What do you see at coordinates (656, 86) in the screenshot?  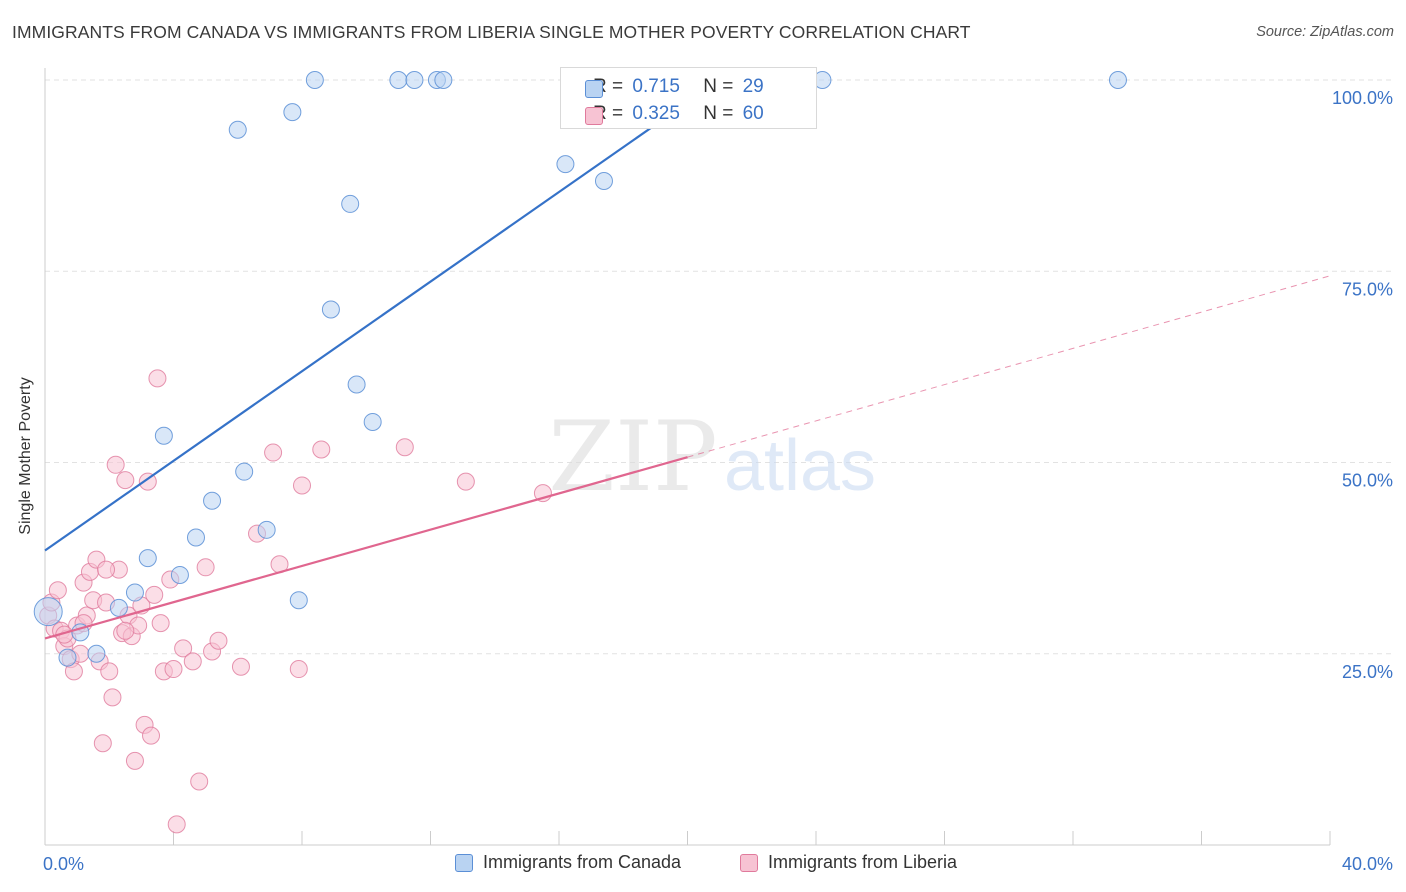 I see `canada-r-value: 0.715` at bounding box center [656, 86].